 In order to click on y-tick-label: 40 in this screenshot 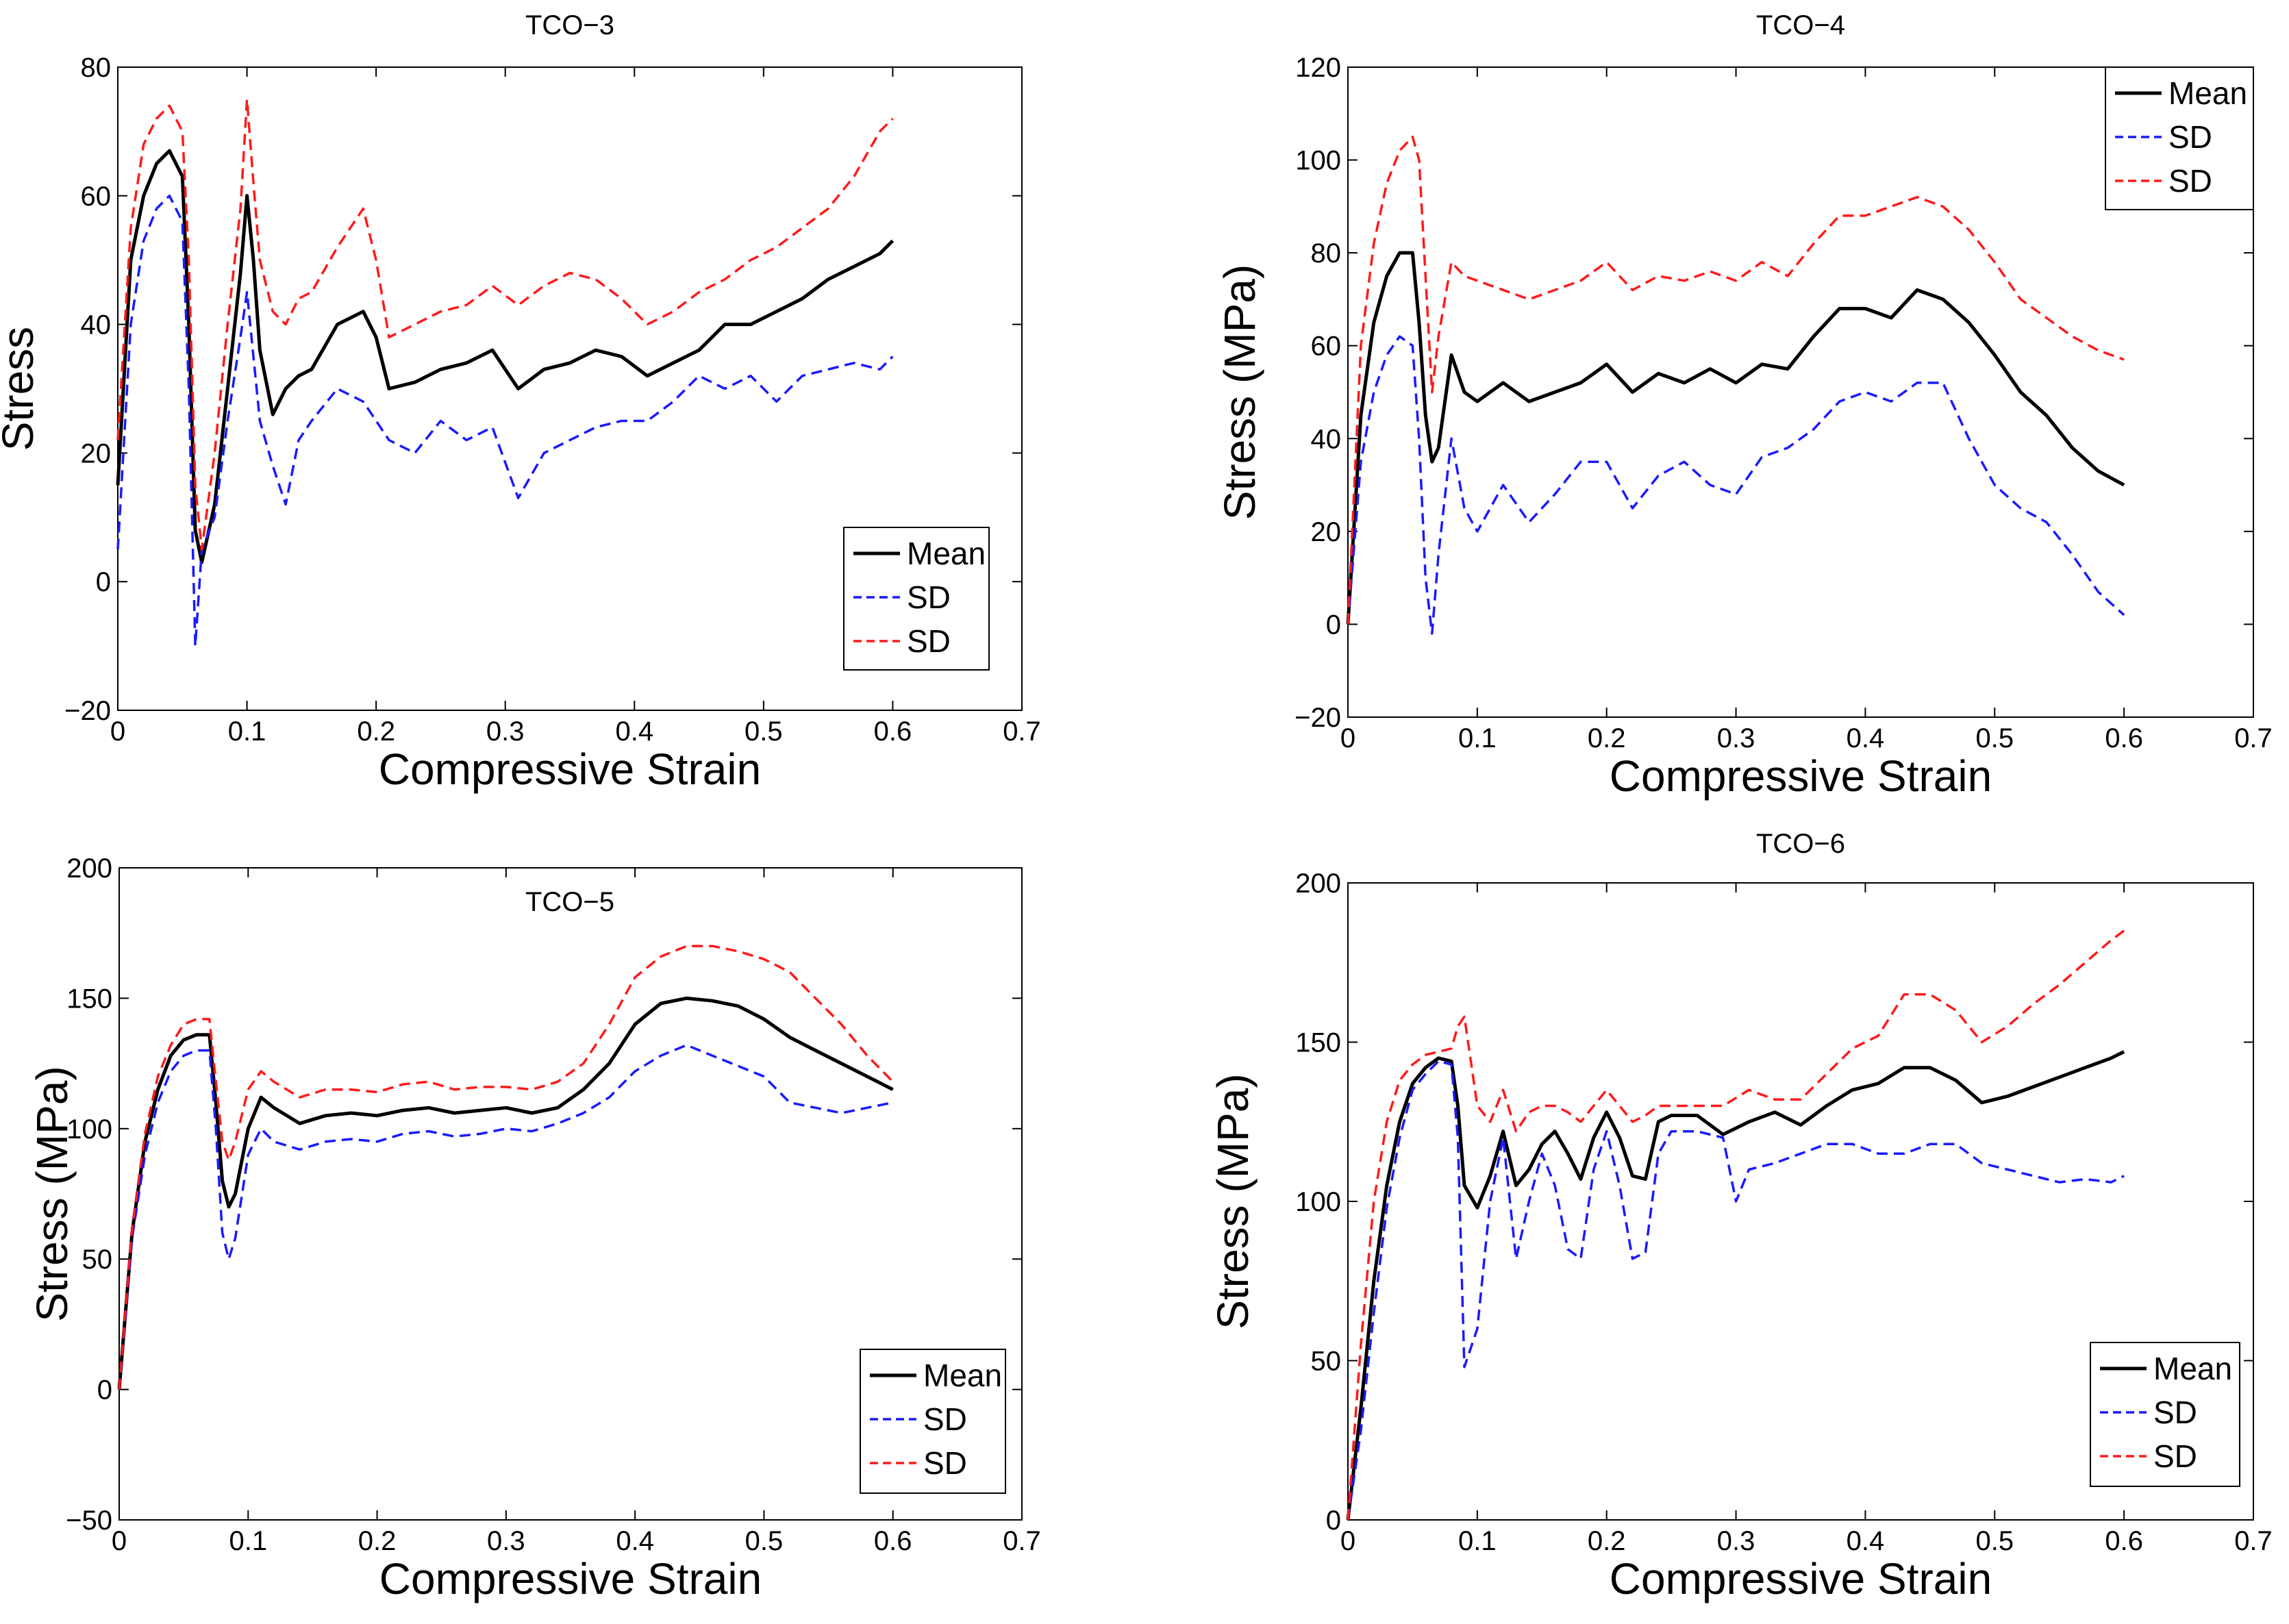, I will do `click(1326, 439)`.